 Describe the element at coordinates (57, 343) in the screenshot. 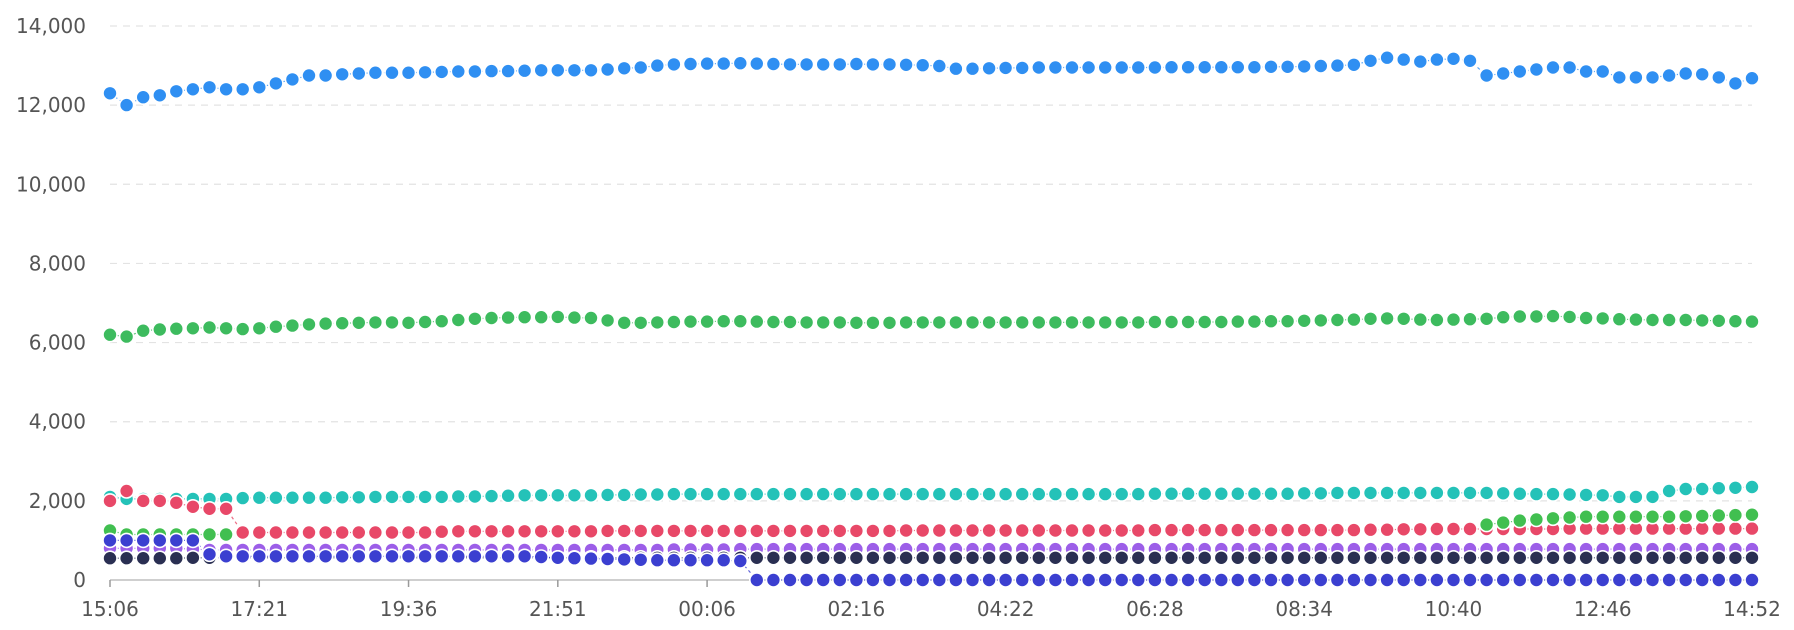

I see `y-tick-label: 6,000` at that location.